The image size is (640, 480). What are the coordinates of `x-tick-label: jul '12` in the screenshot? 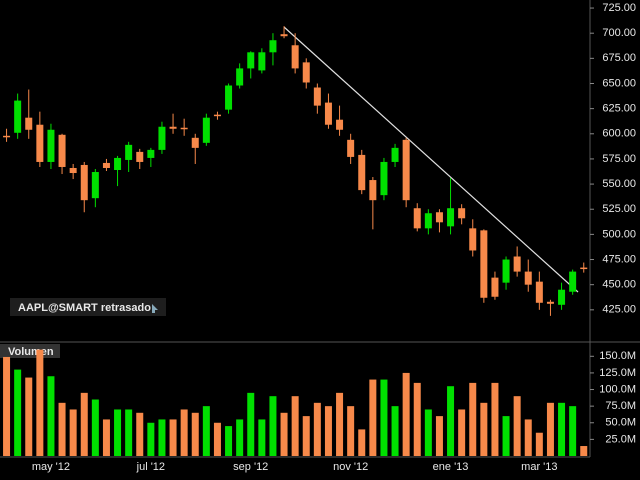 It's located at (150, 467).